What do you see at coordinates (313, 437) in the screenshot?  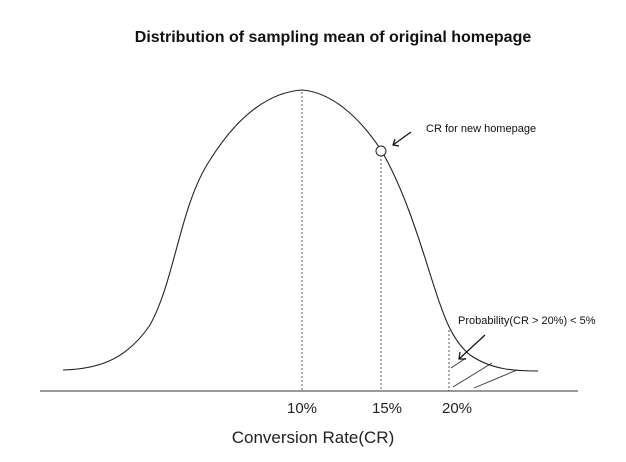 I see `x-axis-label: Conversion Rate(CR)` at bounding box center [313, 437].